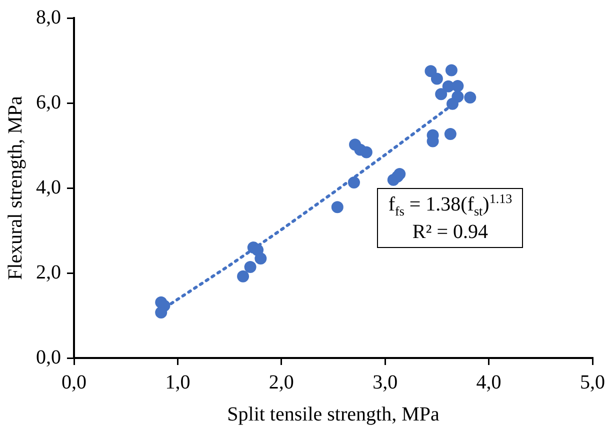 The width and height of the screenshot is (611, 429). Describe the element at coordinates (177, 382) in the screenshot. I see `x-tick-label: 1,0` at that location.